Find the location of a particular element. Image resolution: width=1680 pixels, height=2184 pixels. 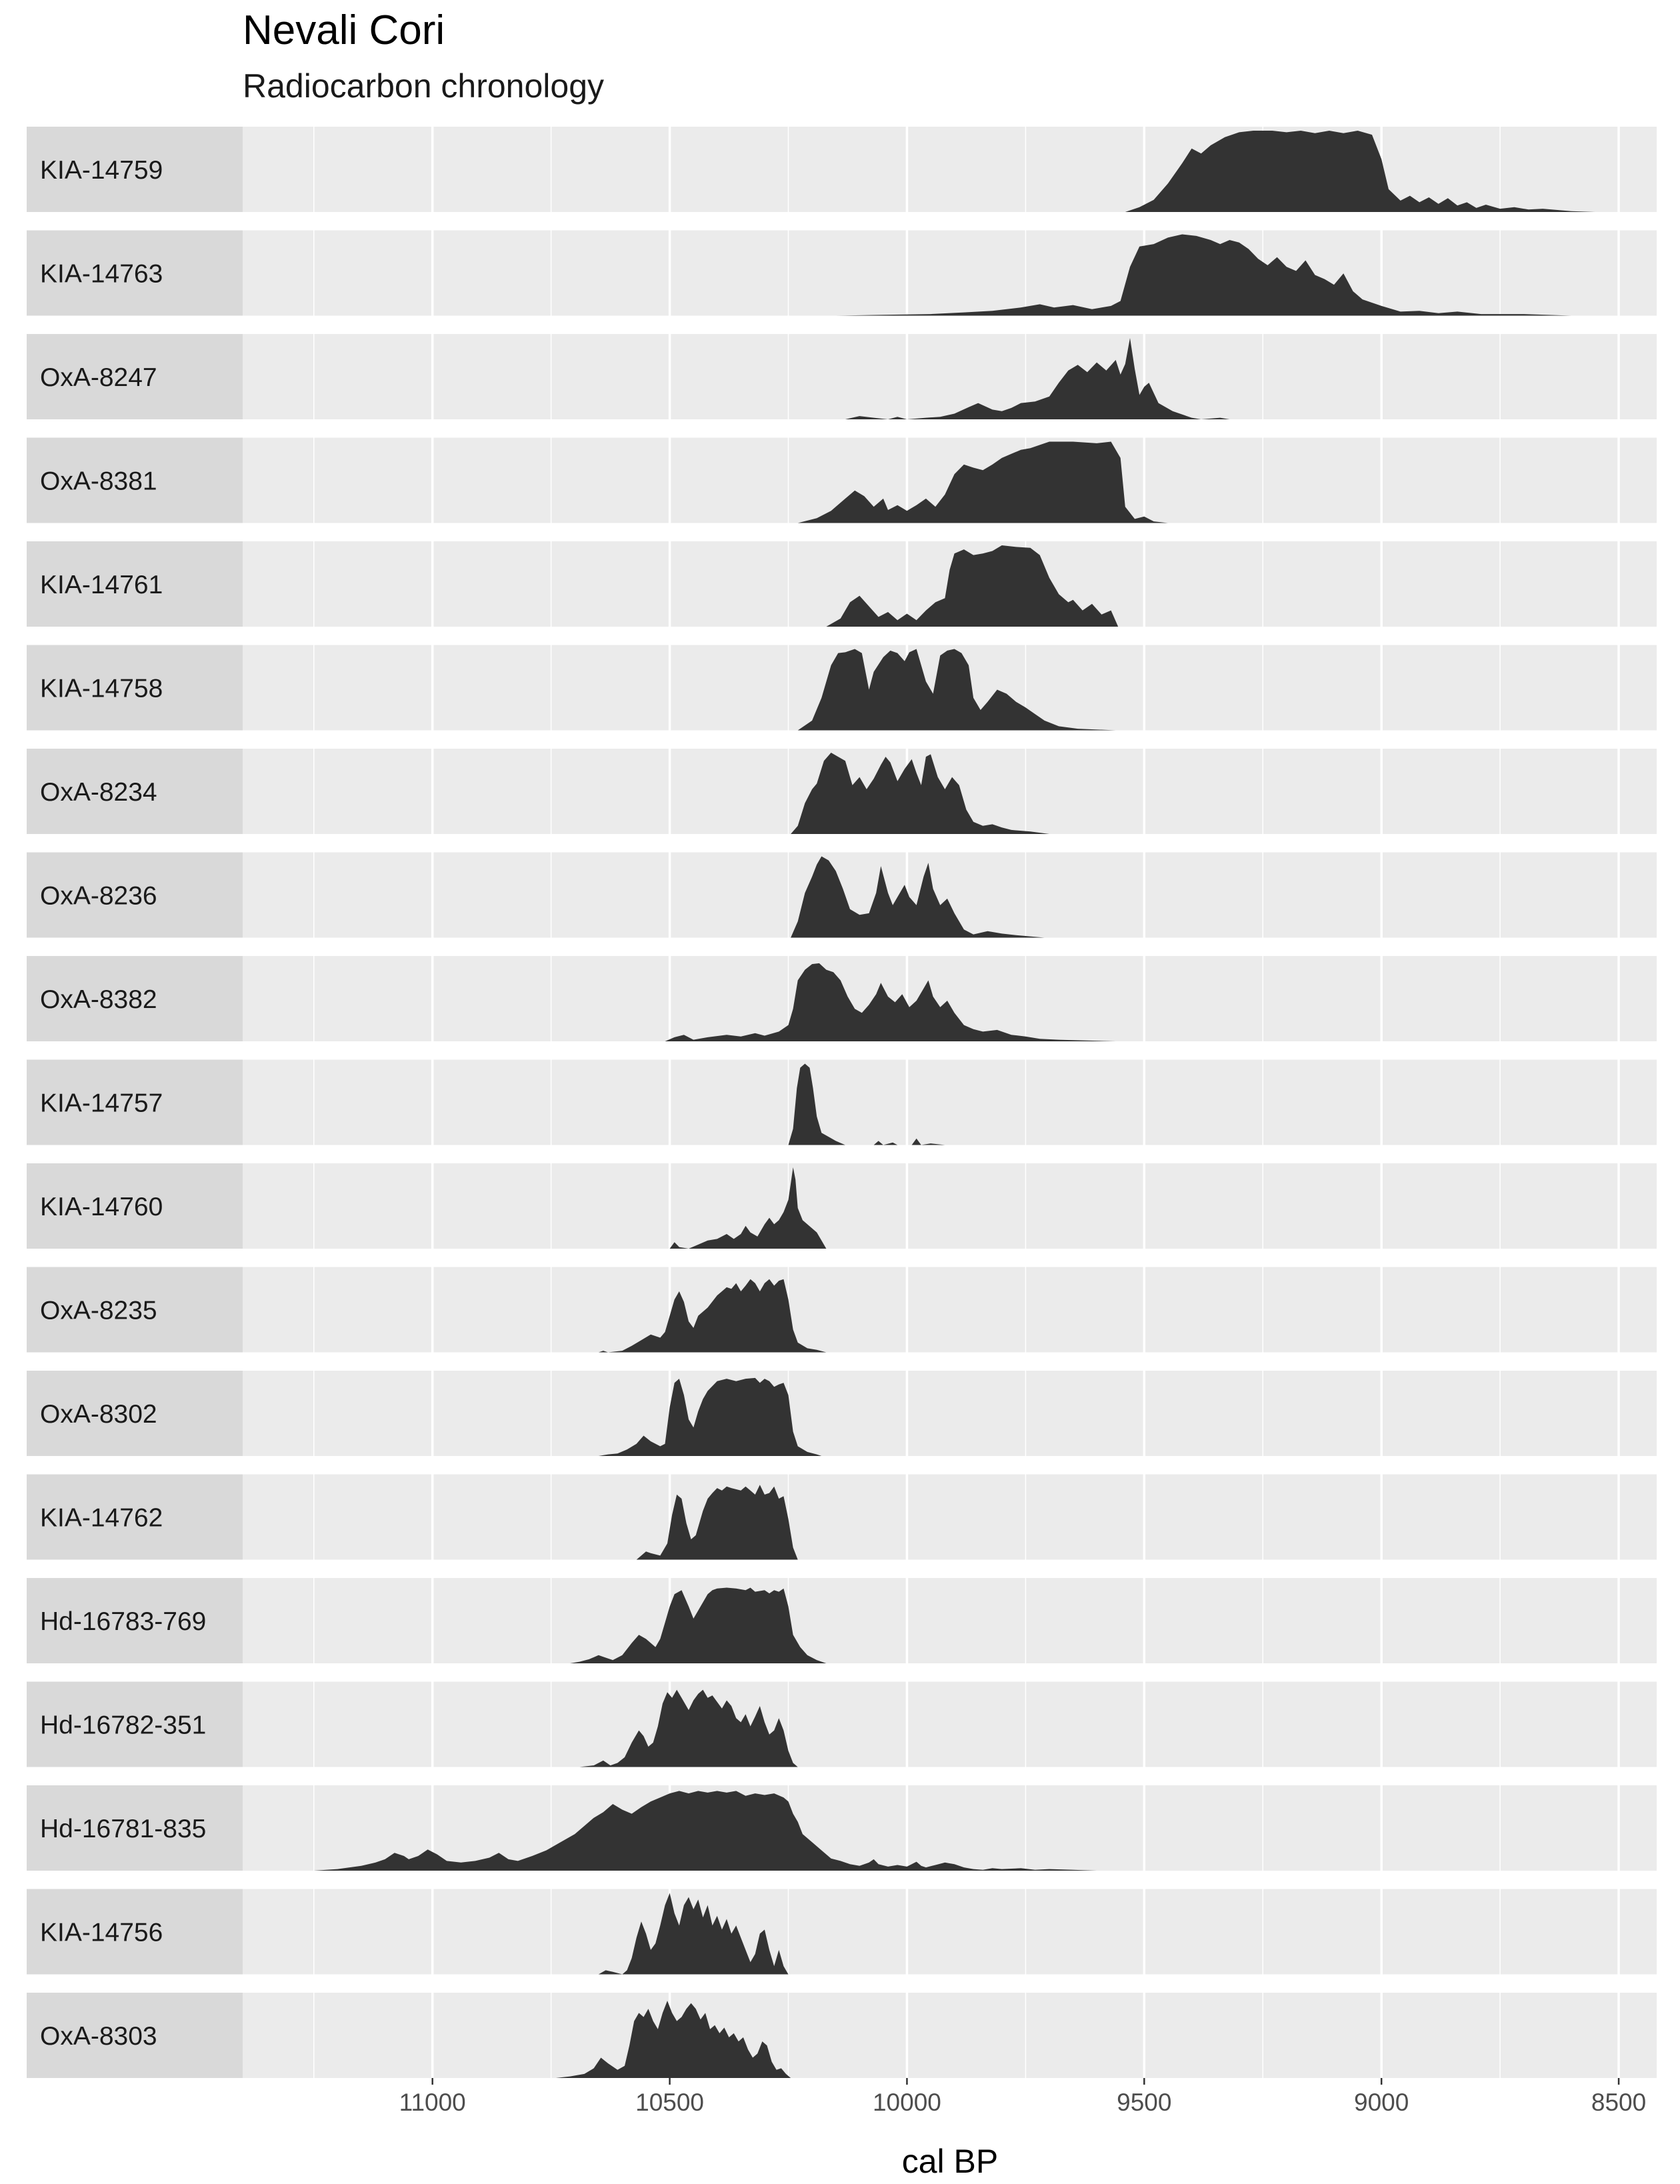

x-tick-label: 9500 is located at coordinates (1144, 2102).